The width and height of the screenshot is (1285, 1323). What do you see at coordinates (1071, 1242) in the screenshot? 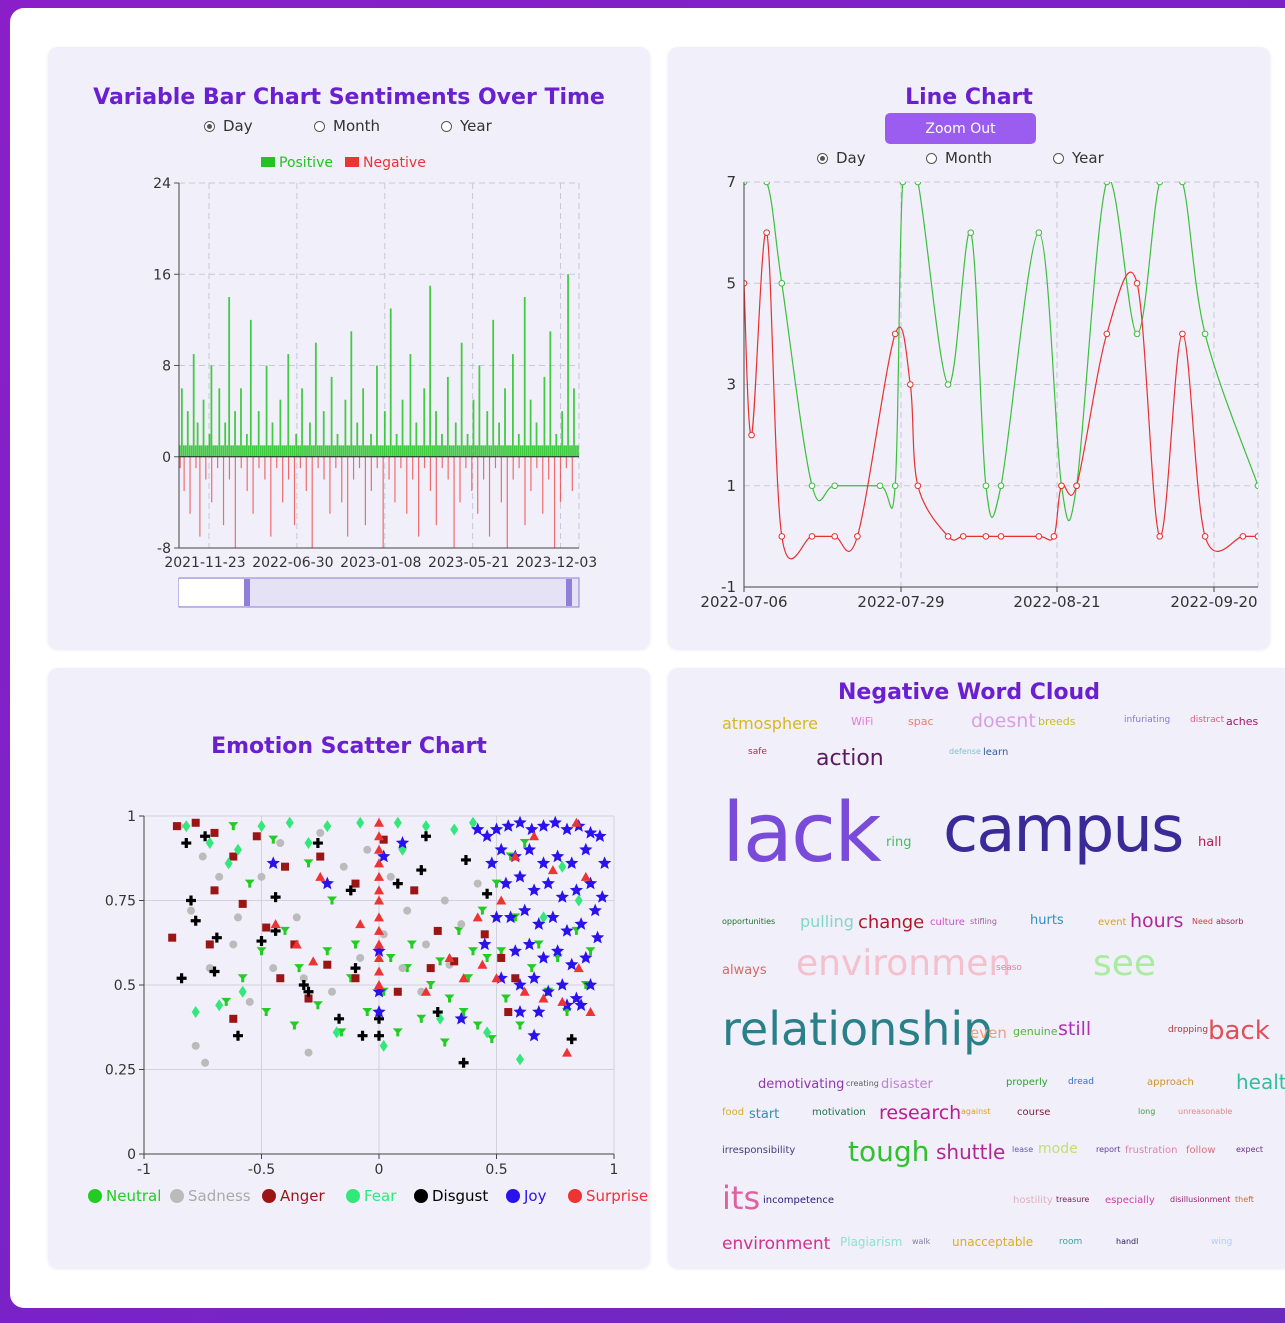
I see `word-room: room` at bounding box center [1071, 1242].